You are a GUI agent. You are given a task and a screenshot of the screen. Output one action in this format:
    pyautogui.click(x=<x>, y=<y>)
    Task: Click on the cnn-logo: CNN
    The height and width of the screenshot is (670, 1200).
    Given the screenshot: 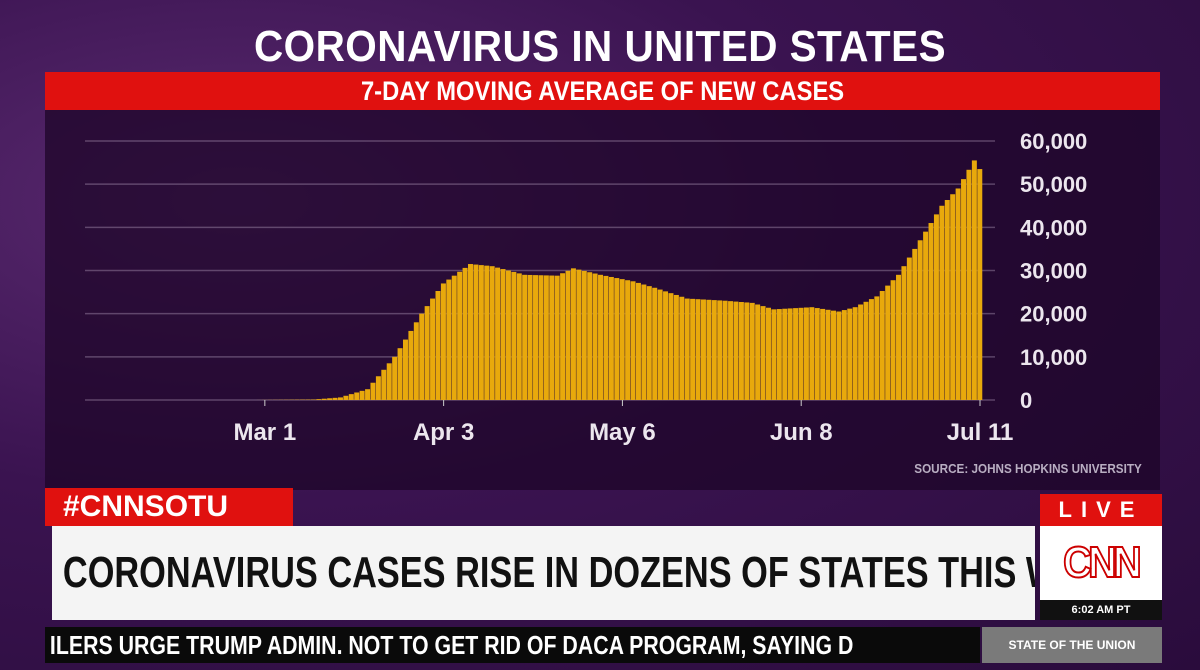 What is the action you would take?
    pyautogui.click(x=1101, y=563)
    